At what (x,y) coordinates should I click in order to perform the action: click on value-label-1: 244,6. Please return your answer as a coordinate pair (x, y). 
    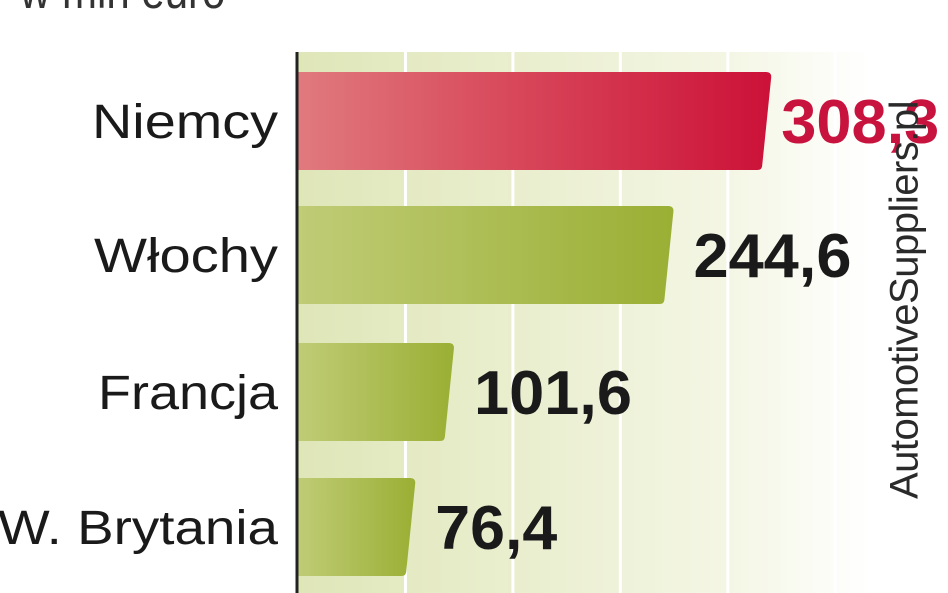
    Looking at the image, I should click on (772, 256).